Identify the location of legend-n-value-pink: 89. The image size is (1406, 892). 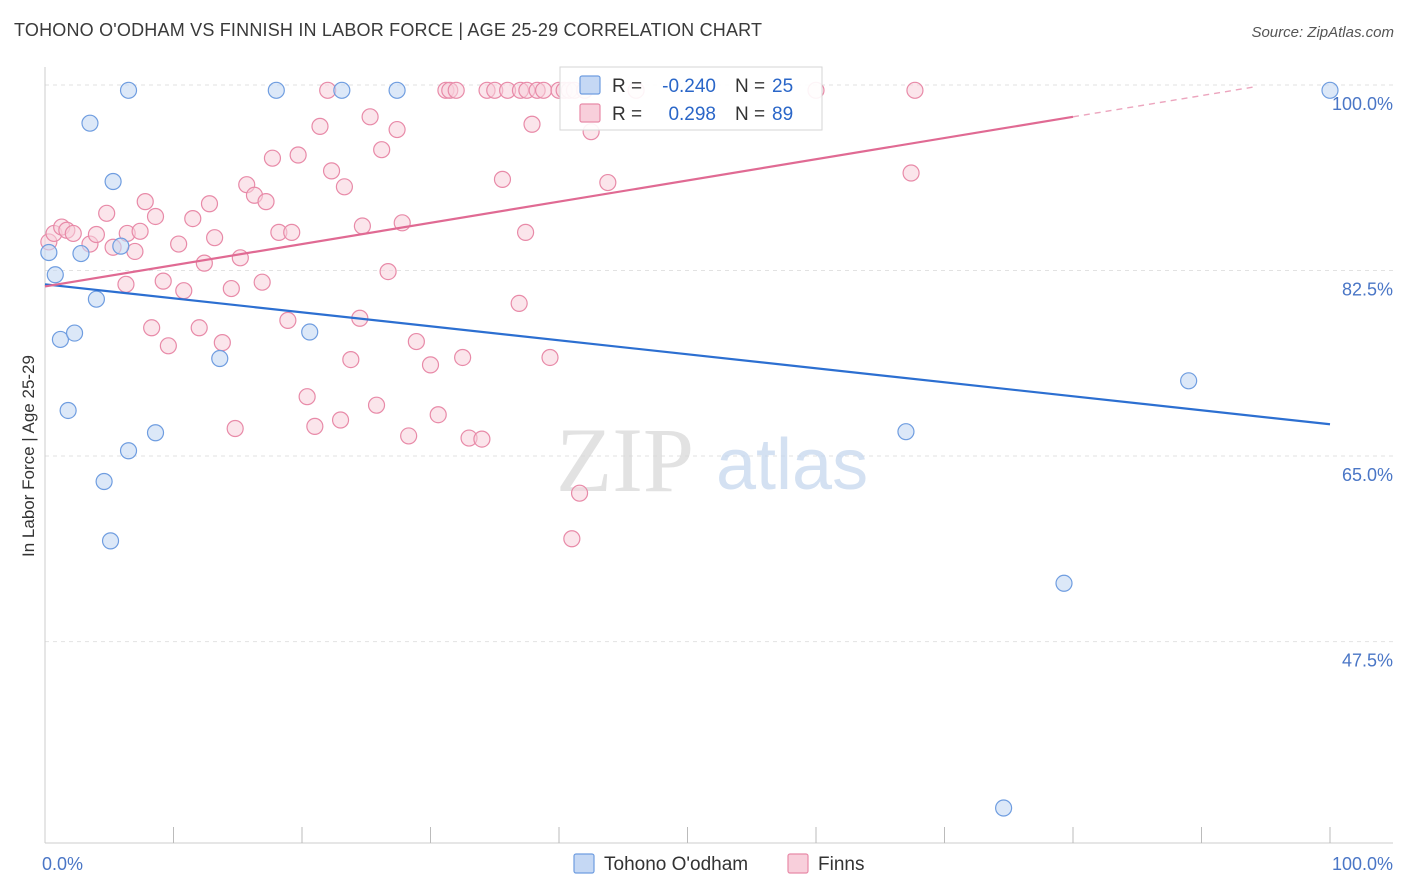
(782, 114).